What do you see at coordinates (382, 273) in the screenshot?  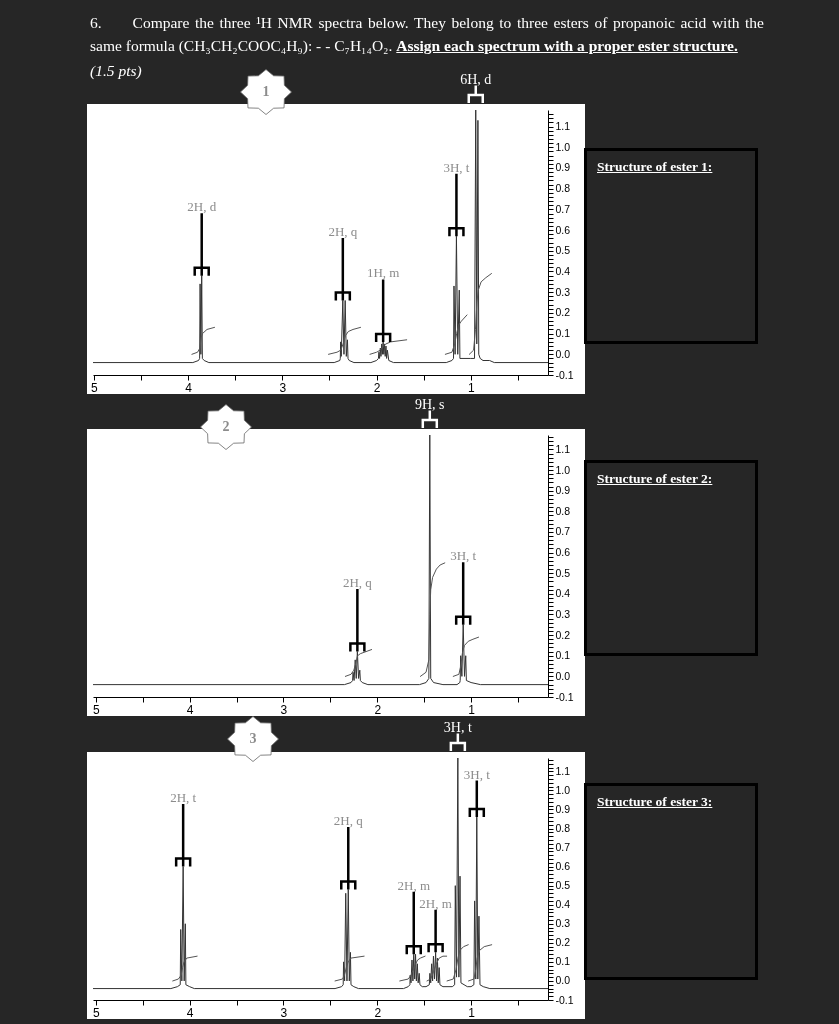 I see `annotation: 1H, m` at bounding box center [382, 273].